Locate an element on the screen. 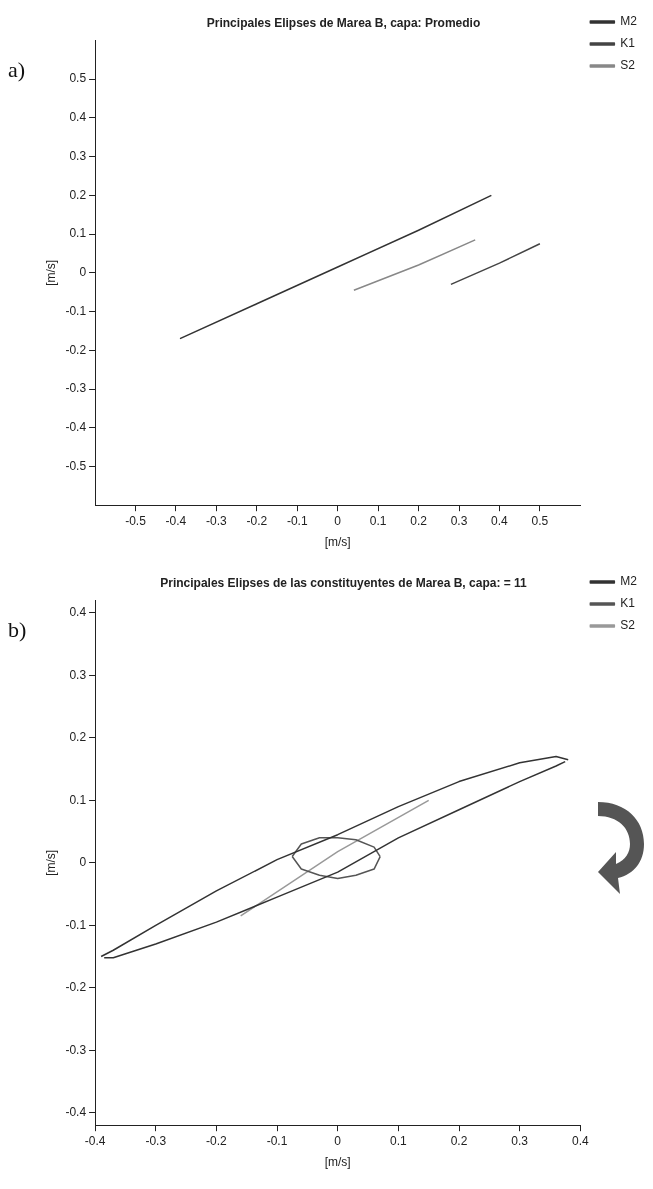 This screenshot has height=1189, width=653. y-tick-label: -0.5 is located at coordinates (76, 465).